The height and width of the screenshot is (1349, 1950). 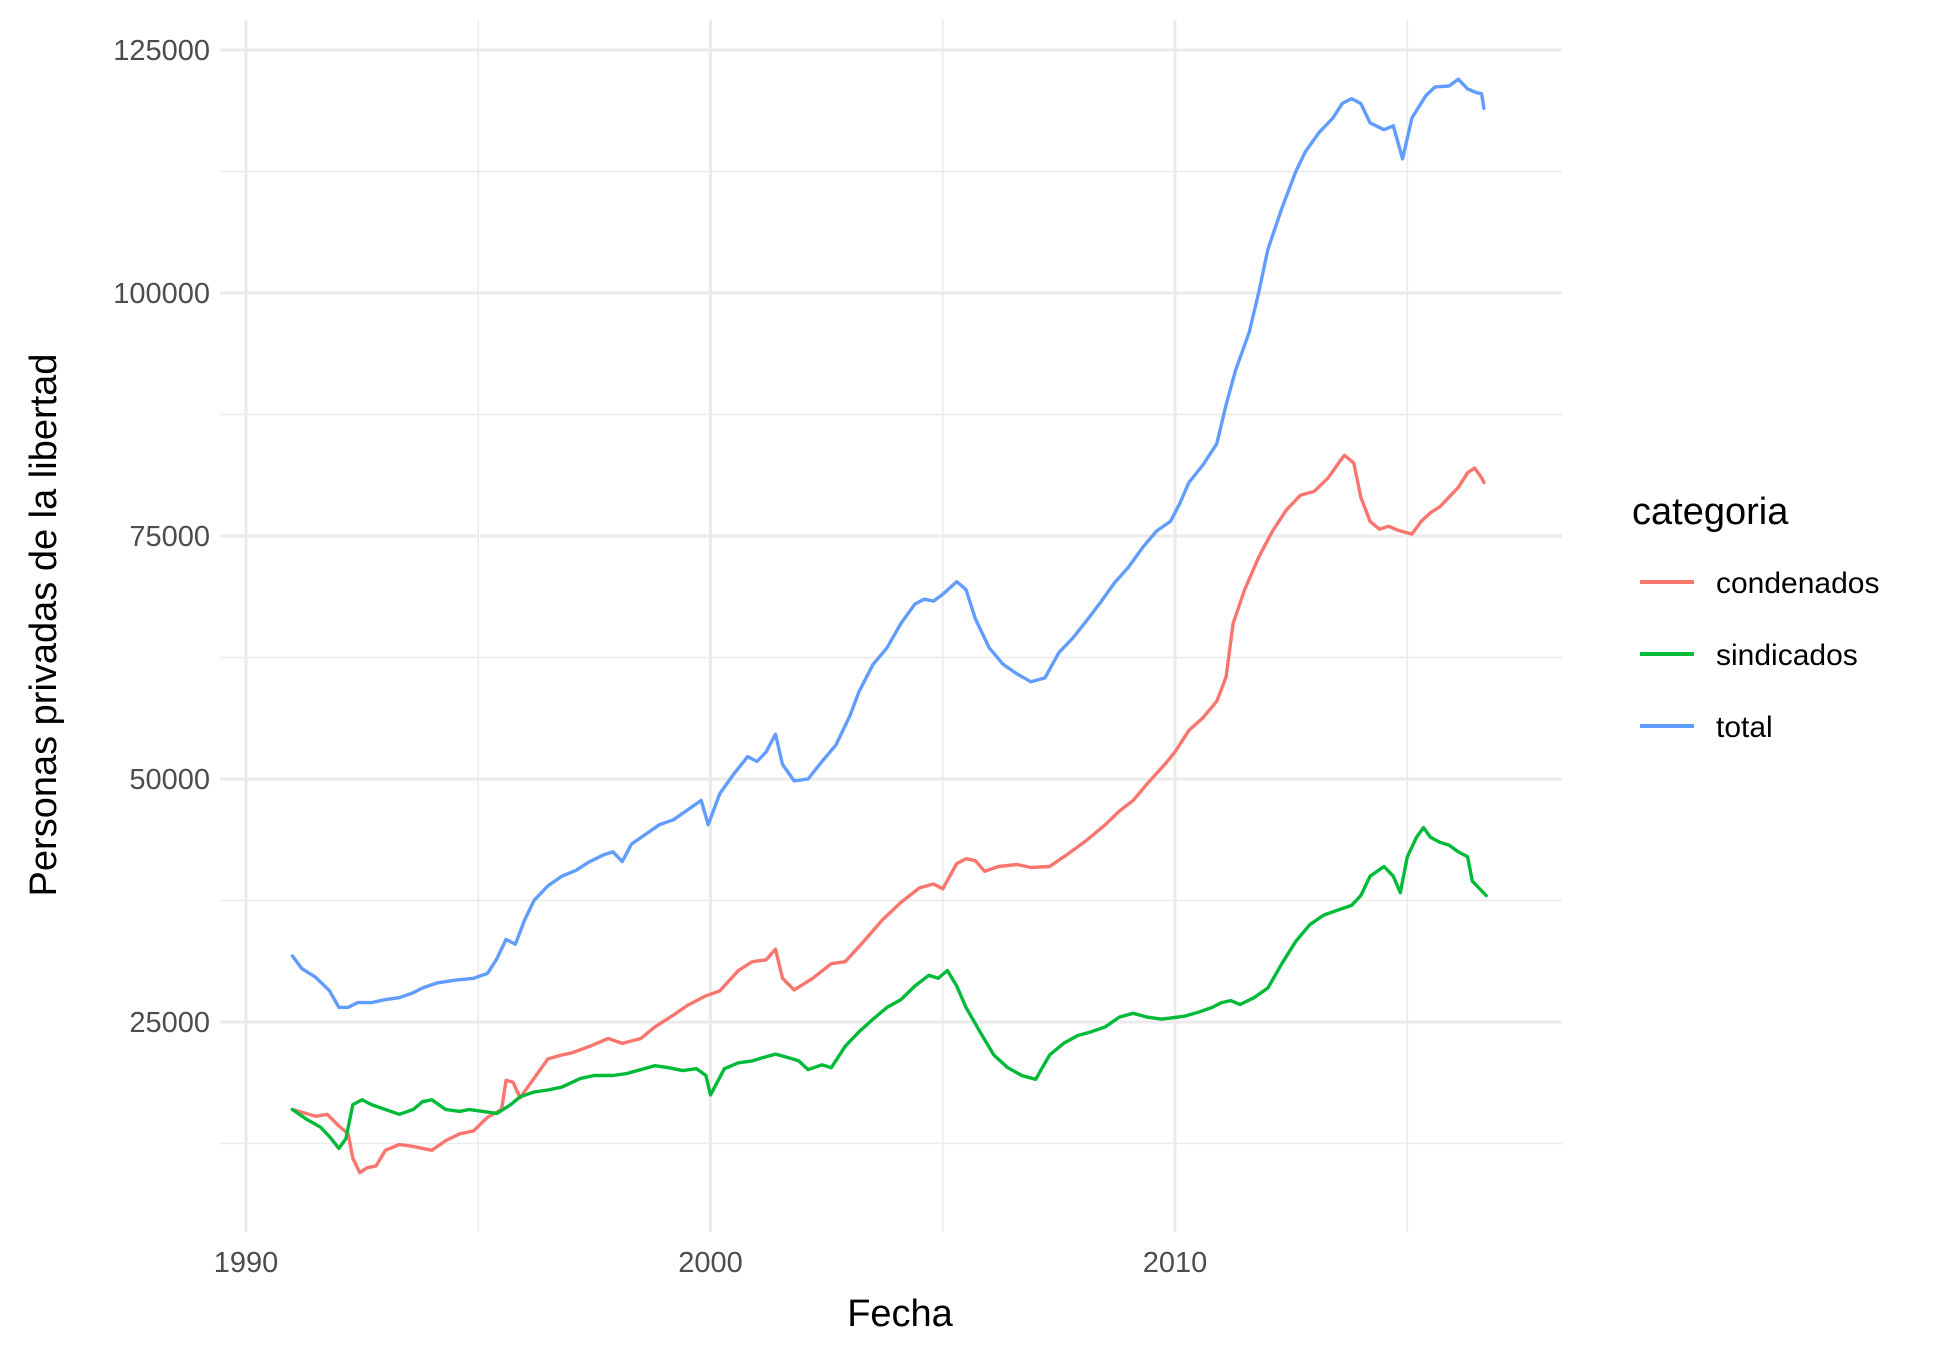 What do you see at coordinates (169, 780) in the screenshot?
I see `y-tick-label: 50000` at bounding box center [169, 780].